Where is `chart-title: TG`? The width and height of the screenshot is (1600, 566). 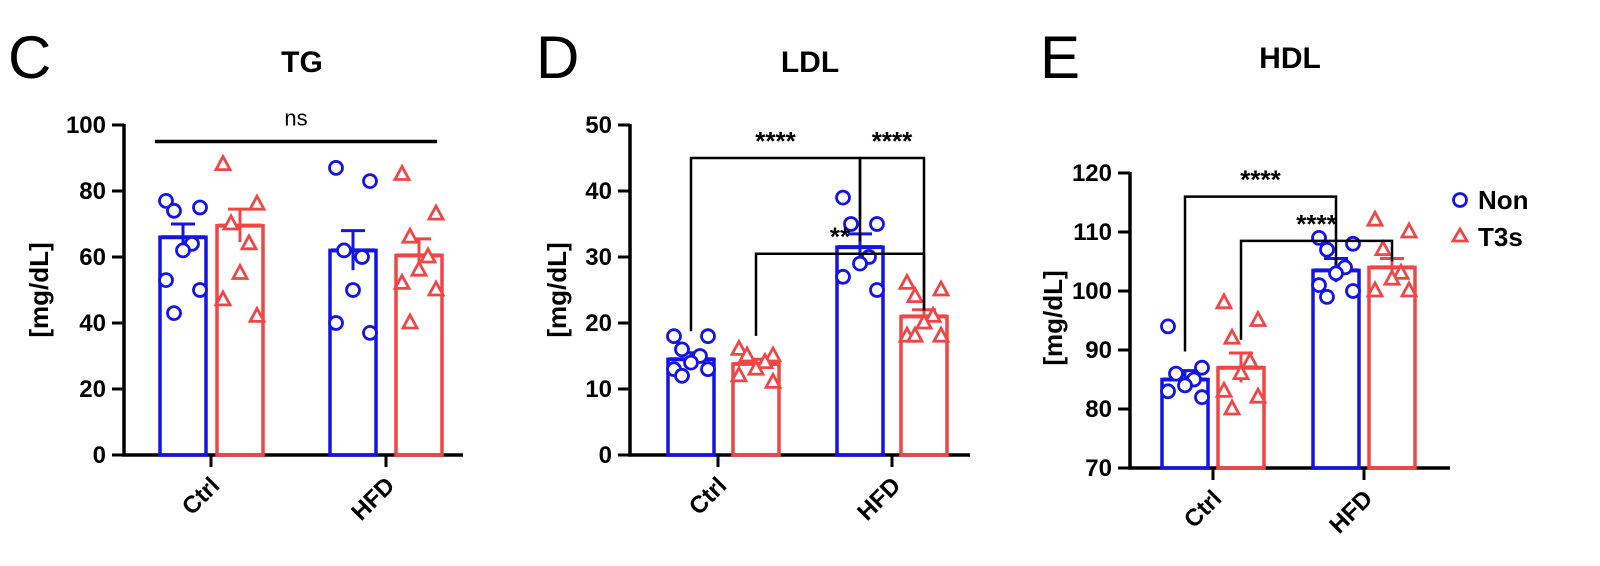
chart-title: TG is located at coordinates (302, 62).